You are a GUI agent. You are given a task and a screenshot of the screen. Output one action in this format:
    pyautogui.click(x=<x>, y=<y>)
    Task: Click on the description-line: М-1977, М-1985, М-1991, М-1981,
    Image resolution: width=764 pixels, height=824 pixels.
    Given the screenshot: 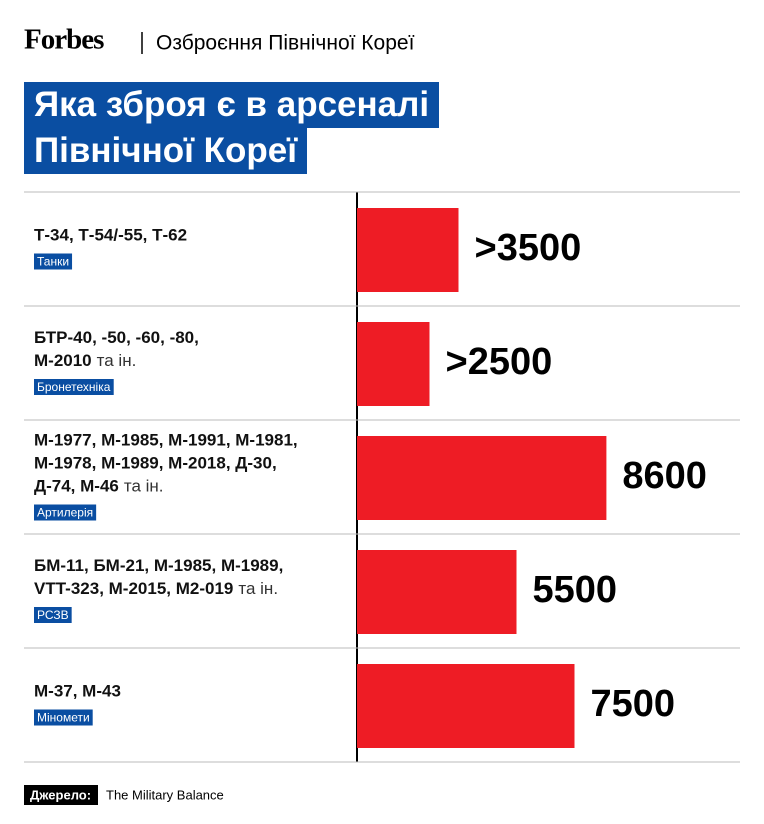 What is the action you would take?
    pyautogui.click(x=166, y=440)
    